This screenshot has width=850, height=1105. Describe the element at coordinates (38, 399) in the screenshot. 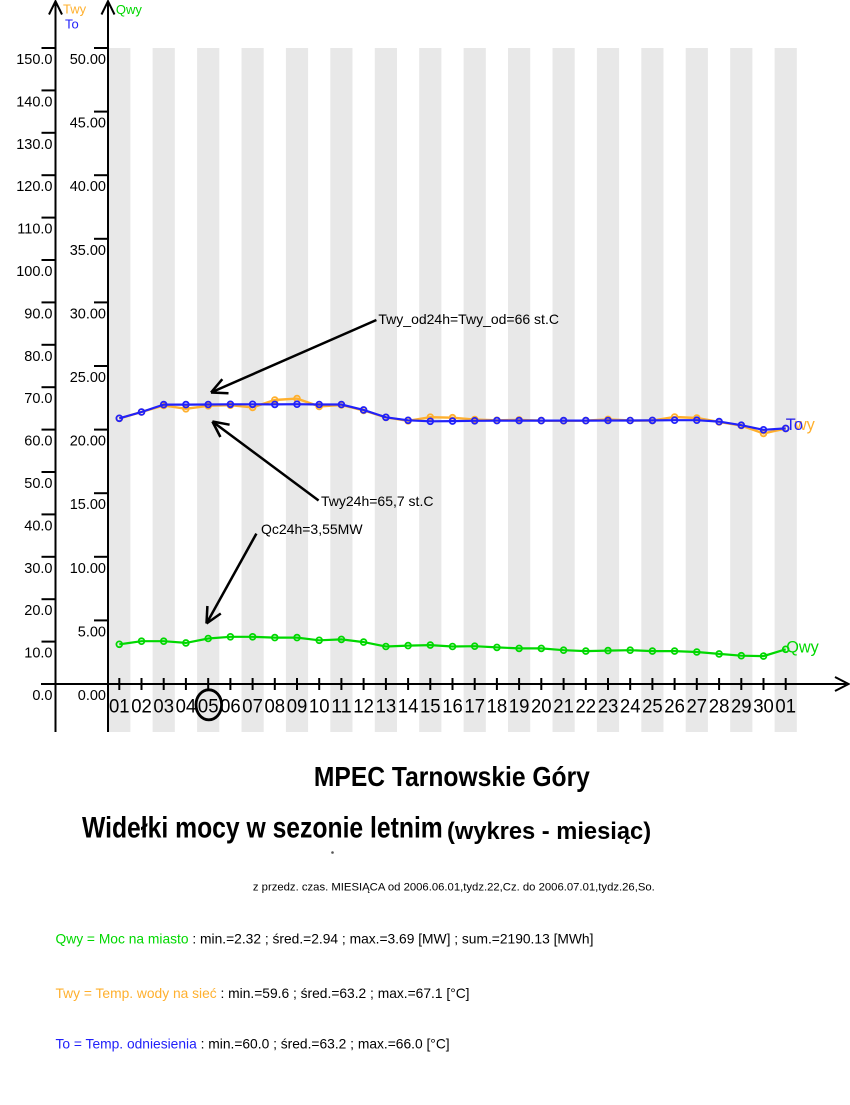

I see `svg-text: 70.0` at that location.